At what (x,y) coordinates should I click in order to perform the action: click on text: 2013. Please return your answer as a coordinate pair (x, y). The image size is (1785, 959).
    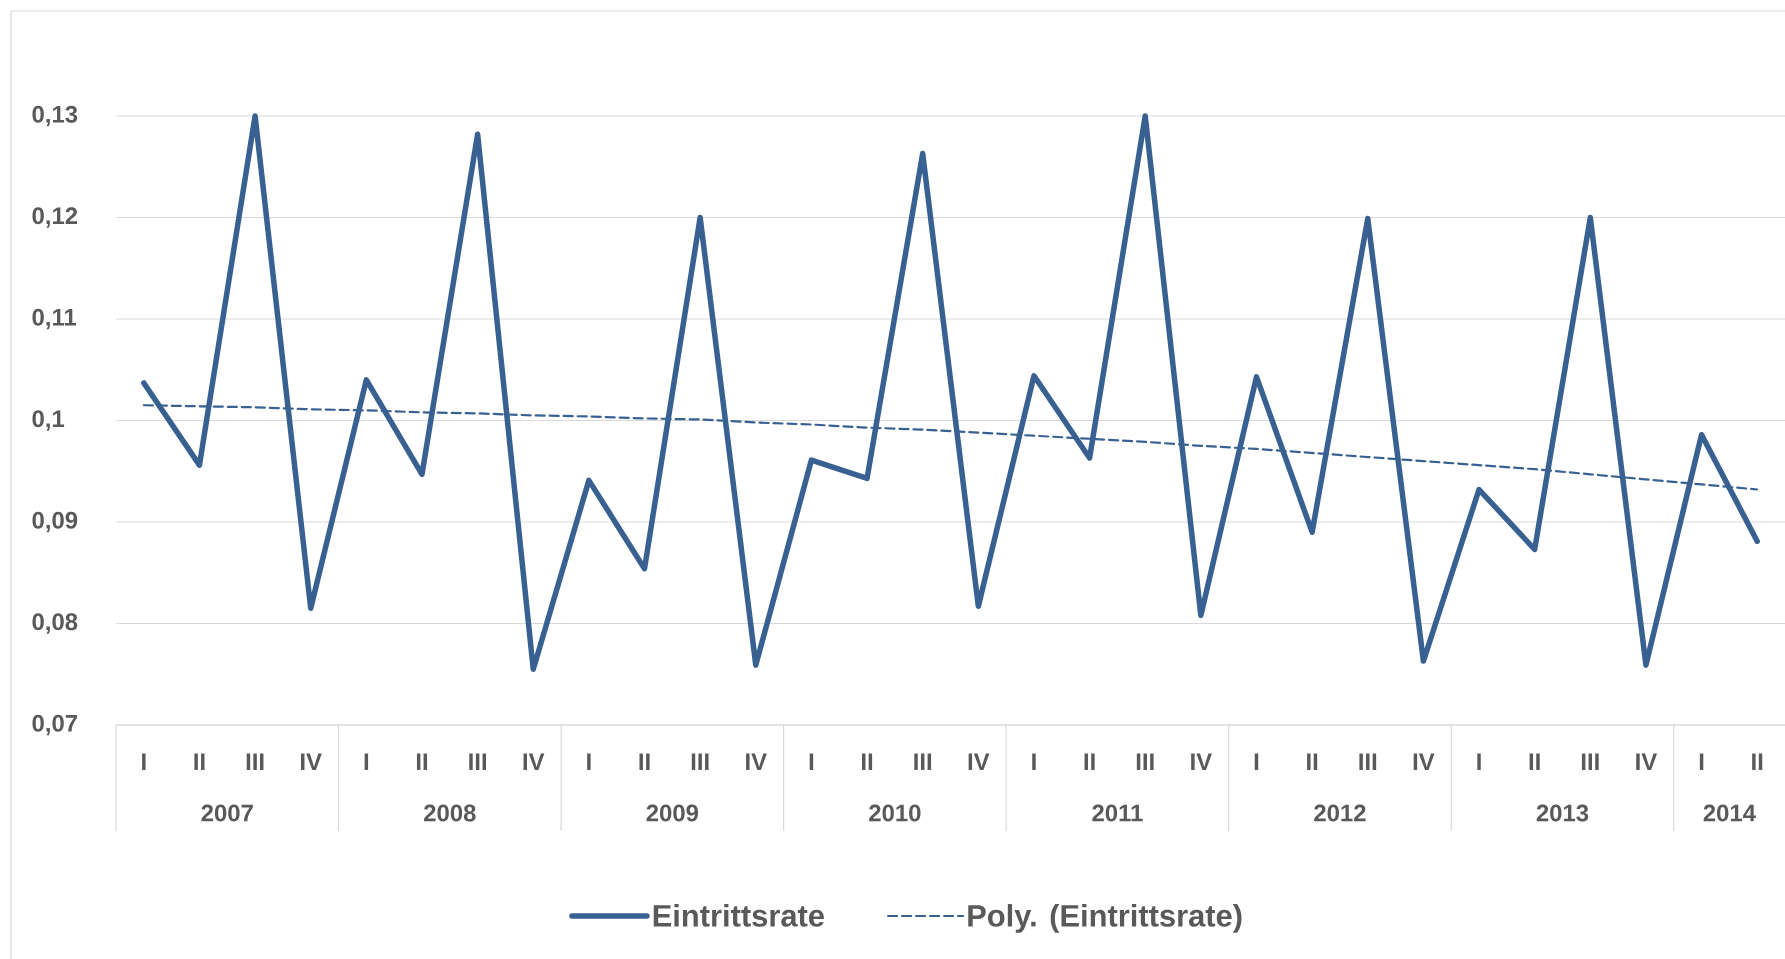
    Looking at the image, I should click on (1562, 813).